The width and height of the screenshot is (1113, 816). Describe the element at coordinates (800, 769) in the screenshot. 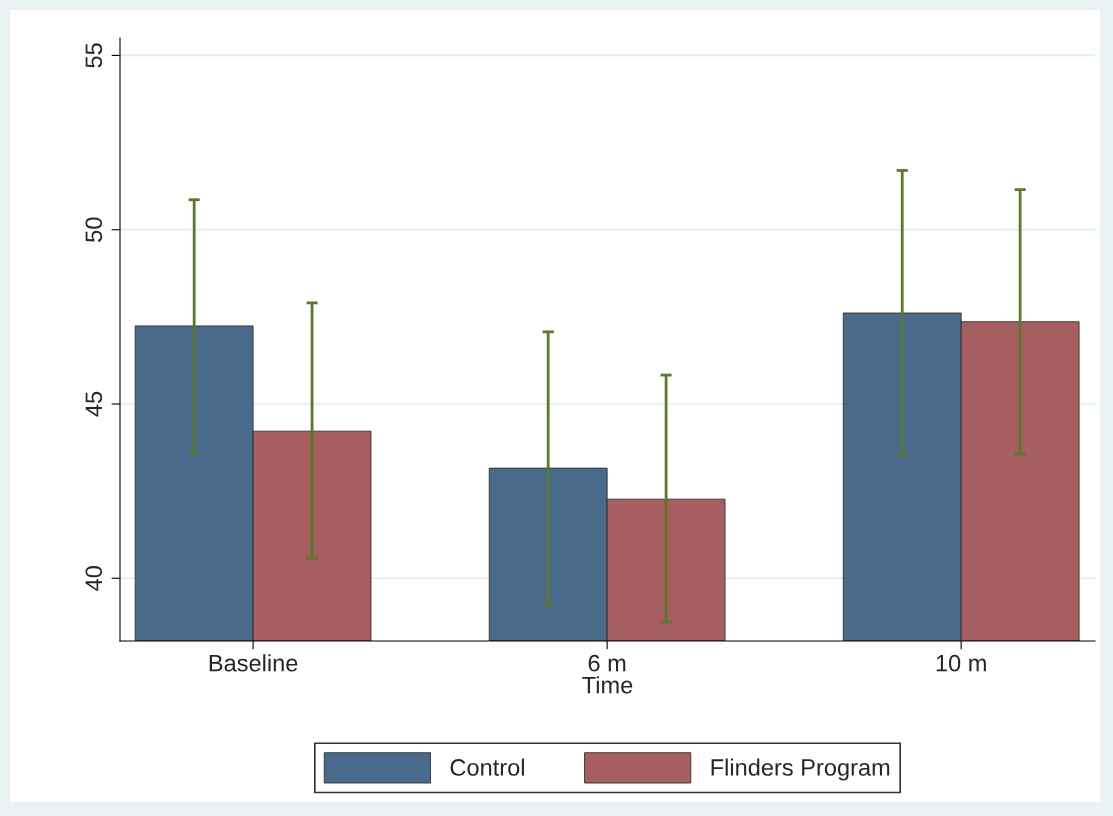

I see `legend-label: Flinders Program` at that location.